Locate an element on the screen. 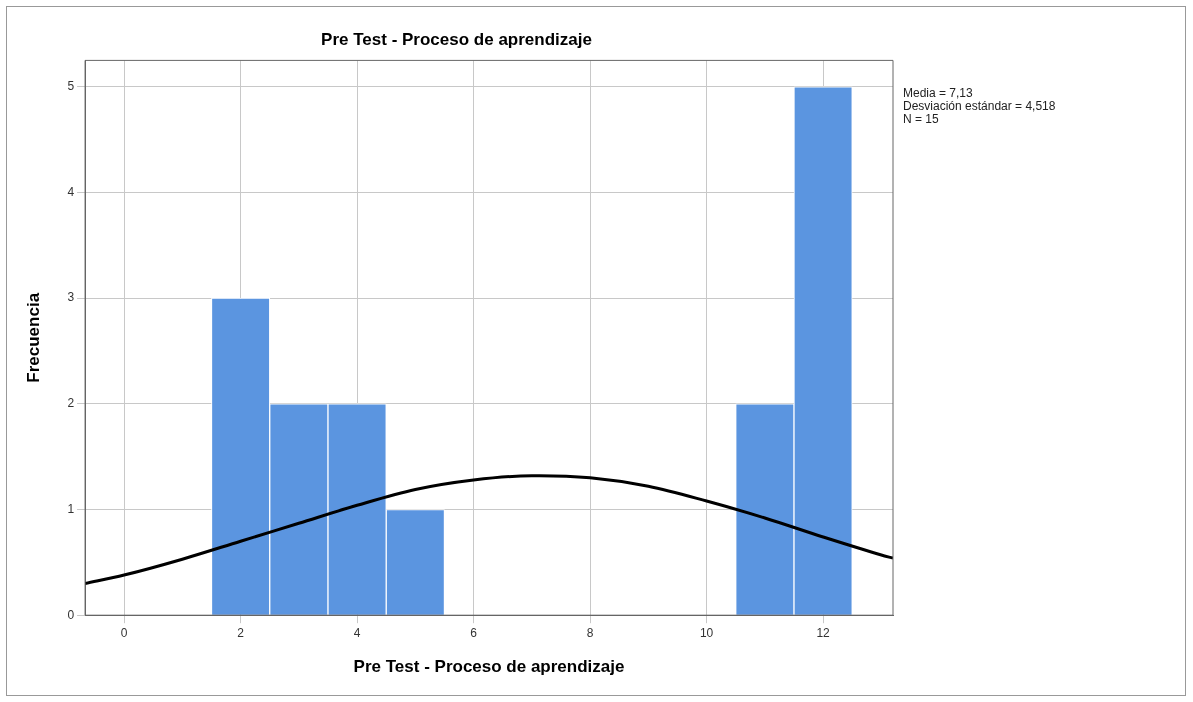 This screenshot has height=702, width=1193. y-tick-label: 4 is located at coordinates (71, 191).